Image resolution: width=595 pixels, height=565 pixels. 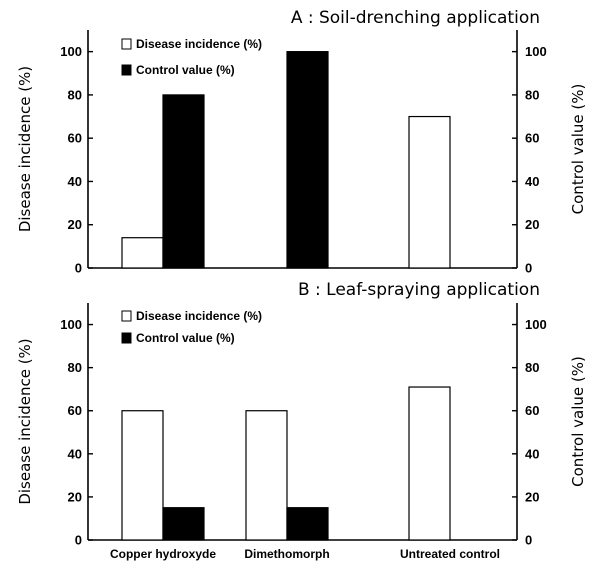 I want to click on category-label: Untreated control, so click(x=450, y=554).